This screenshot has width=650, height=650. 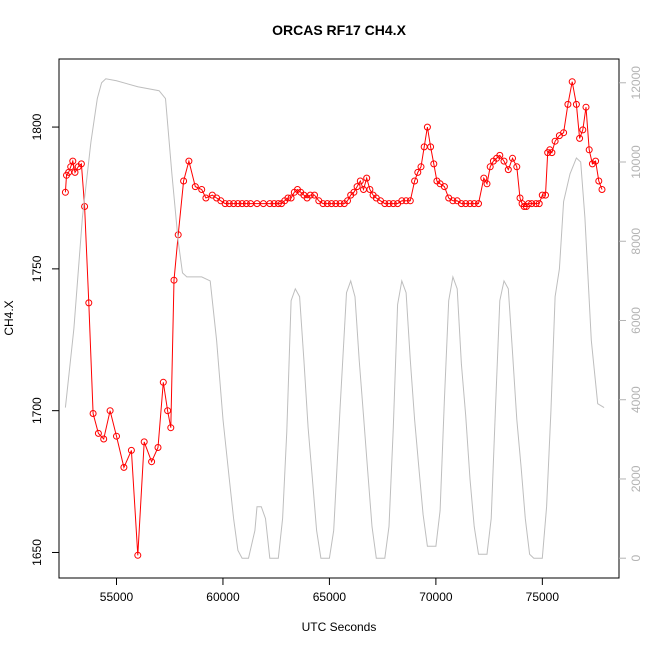 What do you see at coordinates (37, 410) in the screenshot?
I see `y-tick-label: 1700` at bounding box center [37, 410].